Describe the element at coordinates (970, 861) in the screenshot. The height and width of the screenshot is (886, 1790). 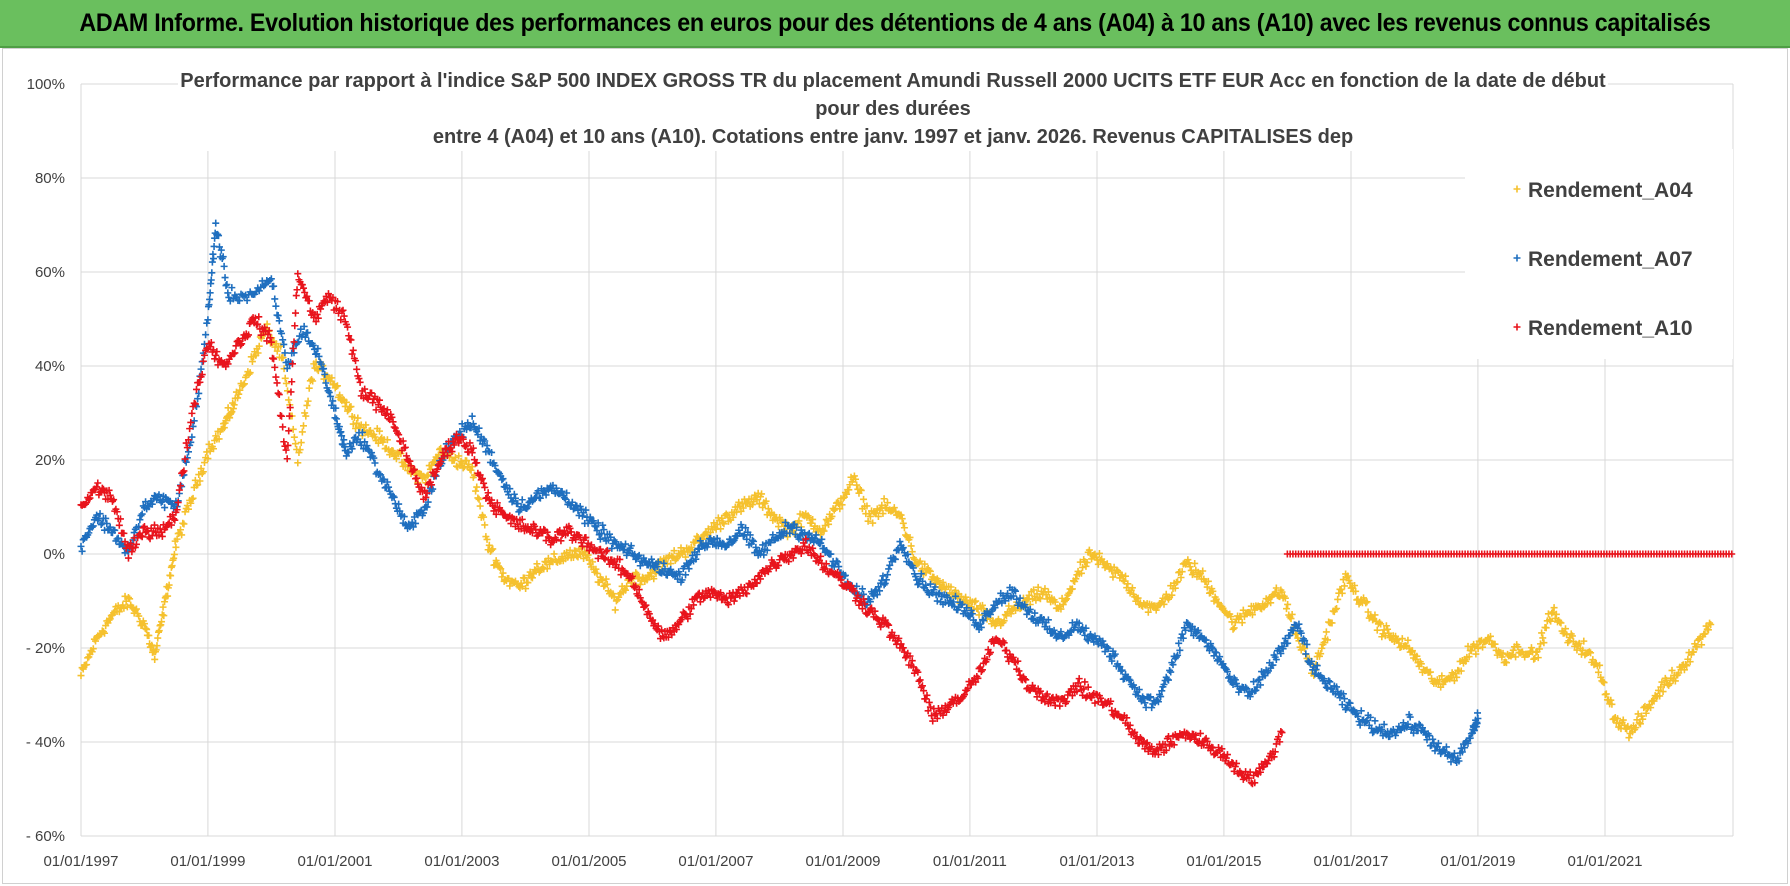
I see `x-tick-label: 01/01/2011` at that location.